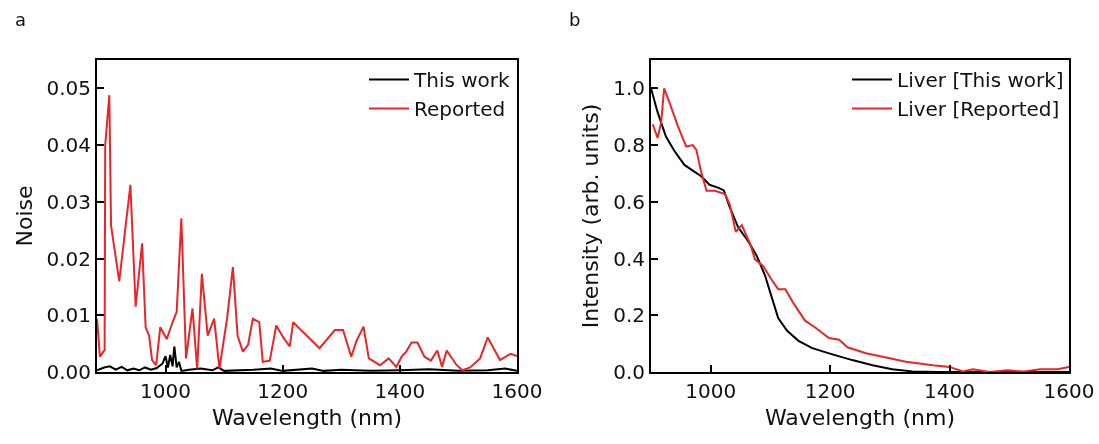 This screenshot has height=444, width=1099. I want to click on text: a, so click(21, 19).